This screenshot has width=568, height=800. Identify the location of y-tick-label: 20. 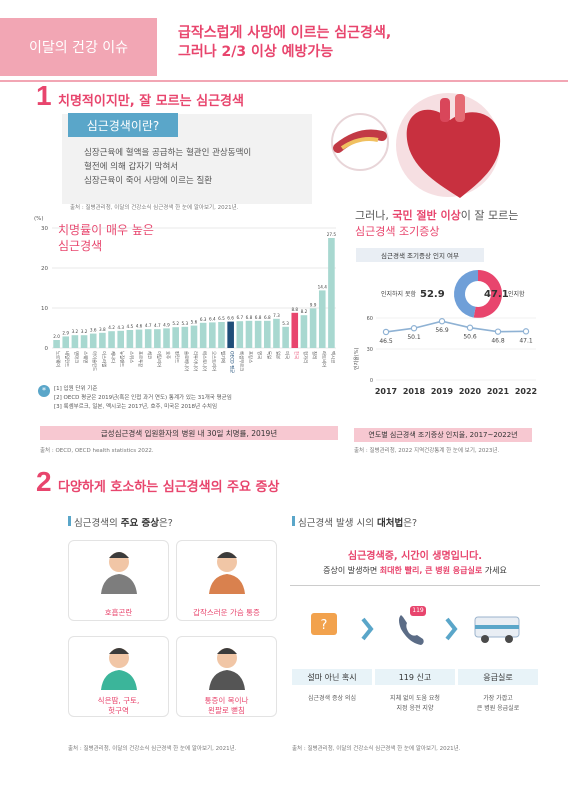
(44, 269).